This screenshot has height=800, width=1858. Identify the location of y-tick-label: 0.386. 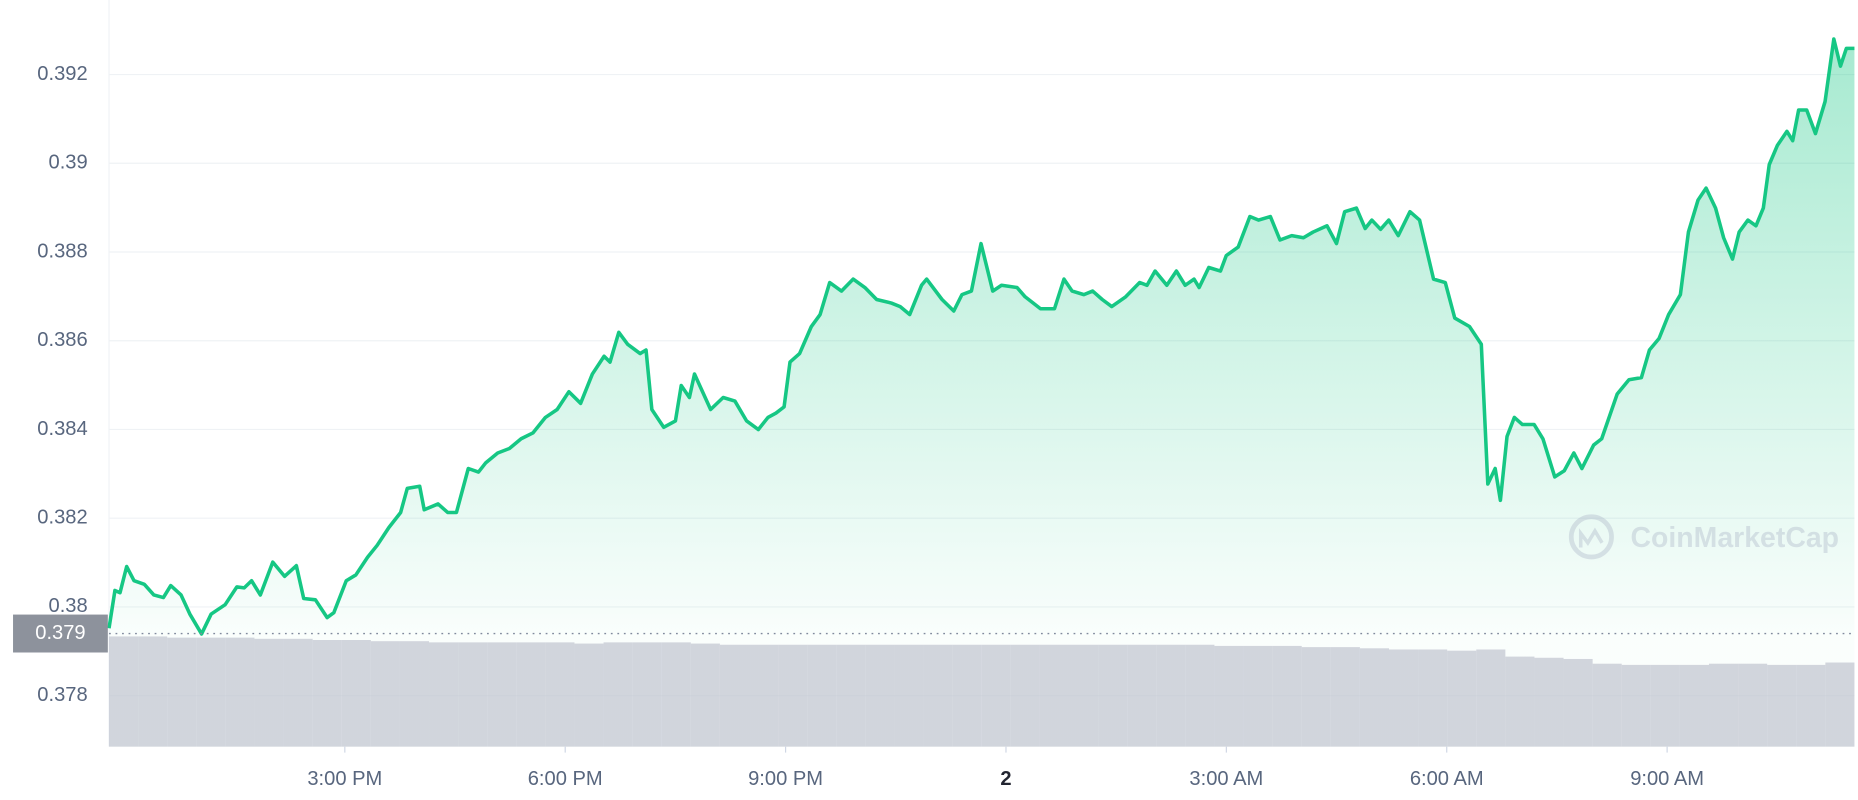
(62, 340).